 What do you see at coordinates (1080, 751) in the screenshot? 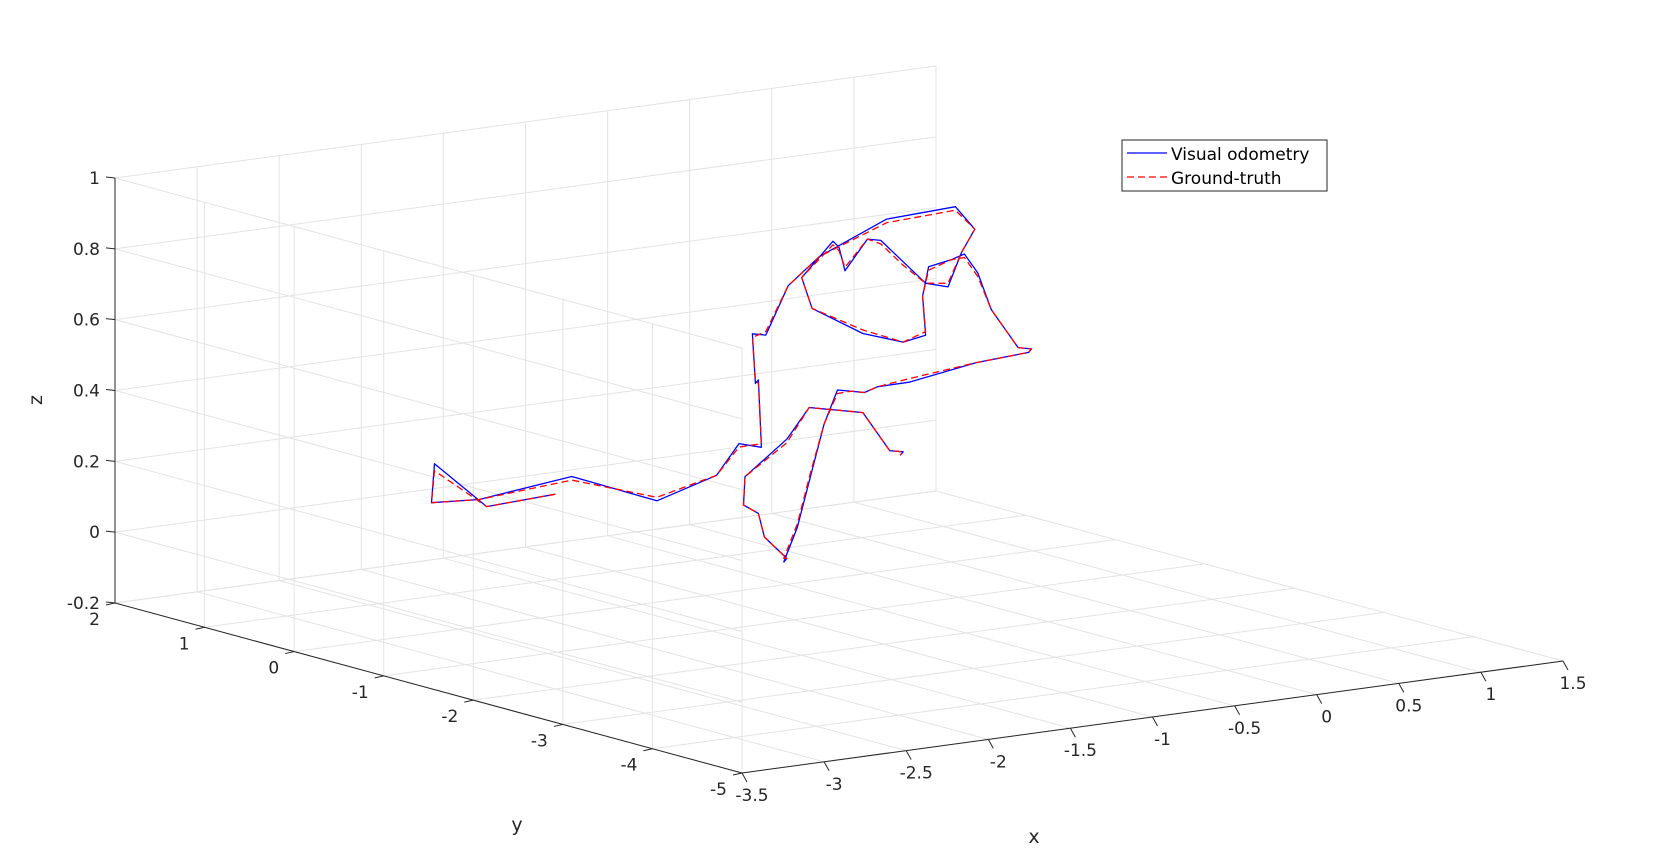
I see `x-tick-label: -1.5` at bounding box center [1080, 751].